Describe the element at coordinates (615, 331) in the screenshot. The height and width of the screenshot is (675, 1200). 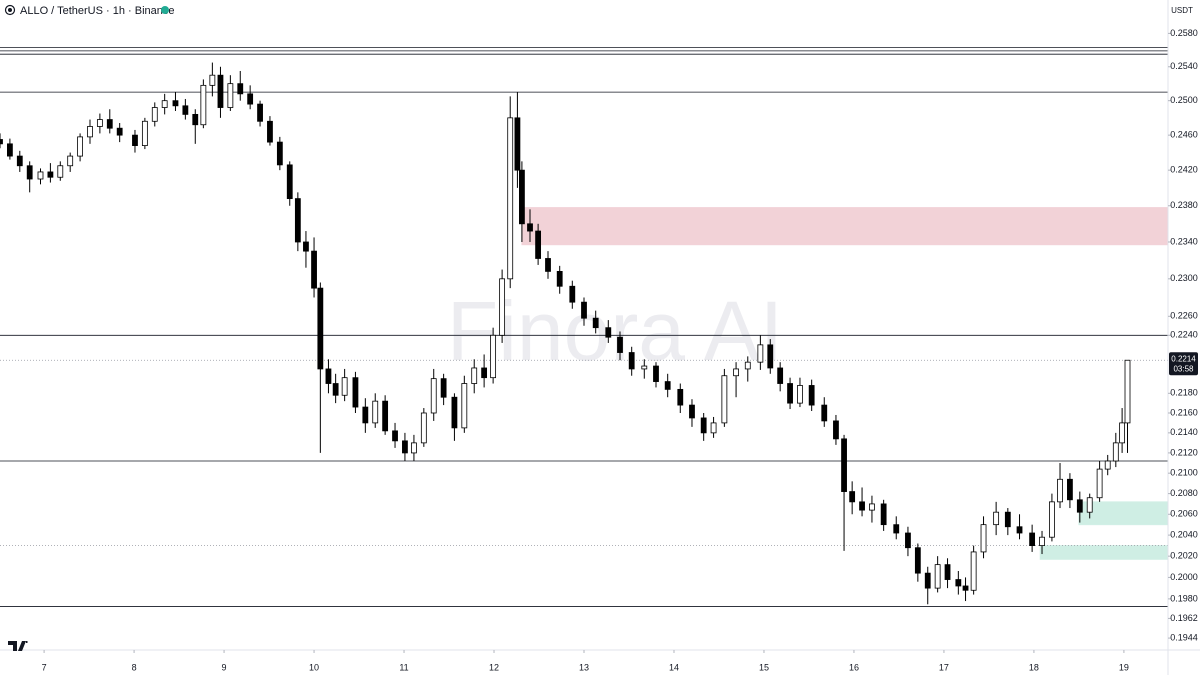
I see `watermark: Finora AI` at that location.